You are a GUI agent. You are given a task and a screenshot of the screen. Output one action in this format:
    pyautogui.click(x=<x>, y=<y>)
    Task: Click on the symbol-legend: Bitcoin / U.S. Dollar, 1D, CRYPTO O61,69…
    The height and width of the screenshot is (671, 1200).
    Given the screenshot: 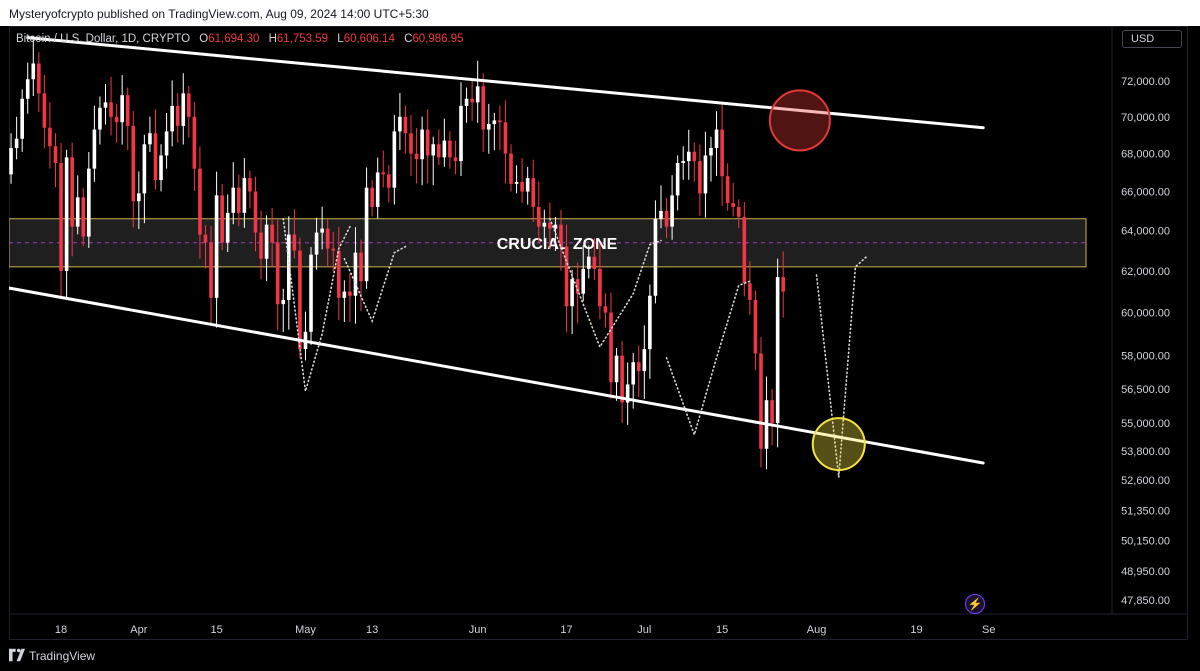 What is the action you would take?
    pyautogui.click(x=240, y=39)
    